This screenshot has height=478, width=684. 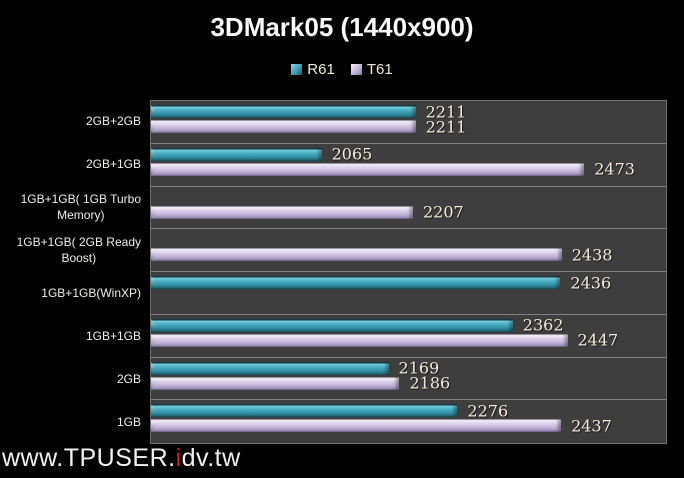 What do you see at coordinates (443, 212) in the screenshot?
I see `data-label: 2207` at bounding box center [443, 212].